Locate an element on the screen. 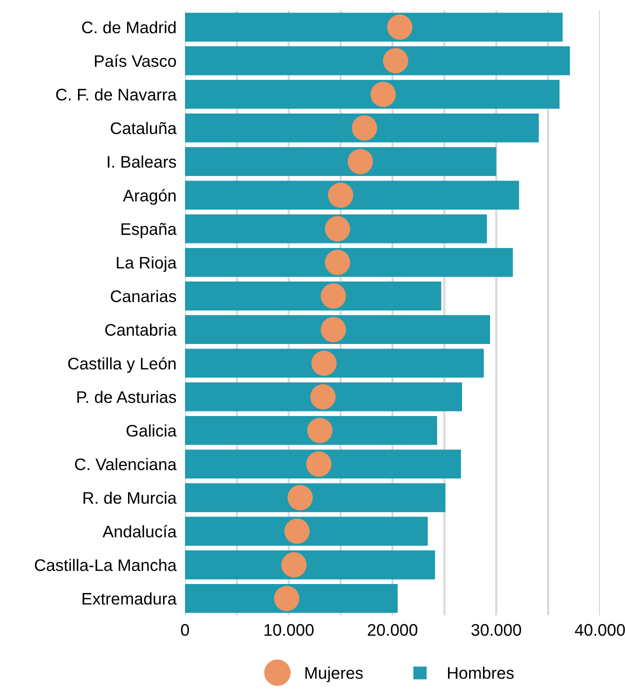 The height and width of the screenshot is (689, 625). x-tick-label: 10.000 is located at coordinates (289, 630).